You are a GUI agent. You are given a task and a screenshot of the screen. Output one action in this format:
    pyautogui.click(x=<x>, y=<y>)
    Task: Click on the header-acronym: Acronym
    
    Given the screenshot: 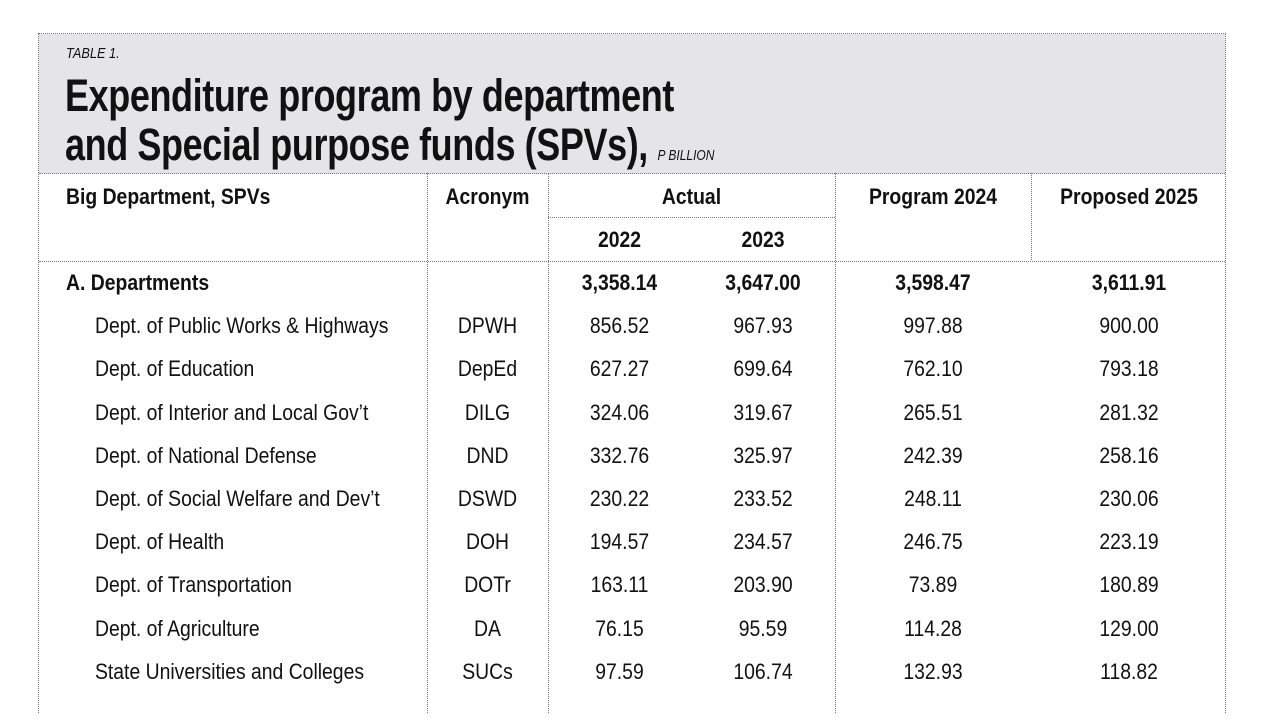 What is the action you would take?
    pyautogui.click(x=487, y=196)
    